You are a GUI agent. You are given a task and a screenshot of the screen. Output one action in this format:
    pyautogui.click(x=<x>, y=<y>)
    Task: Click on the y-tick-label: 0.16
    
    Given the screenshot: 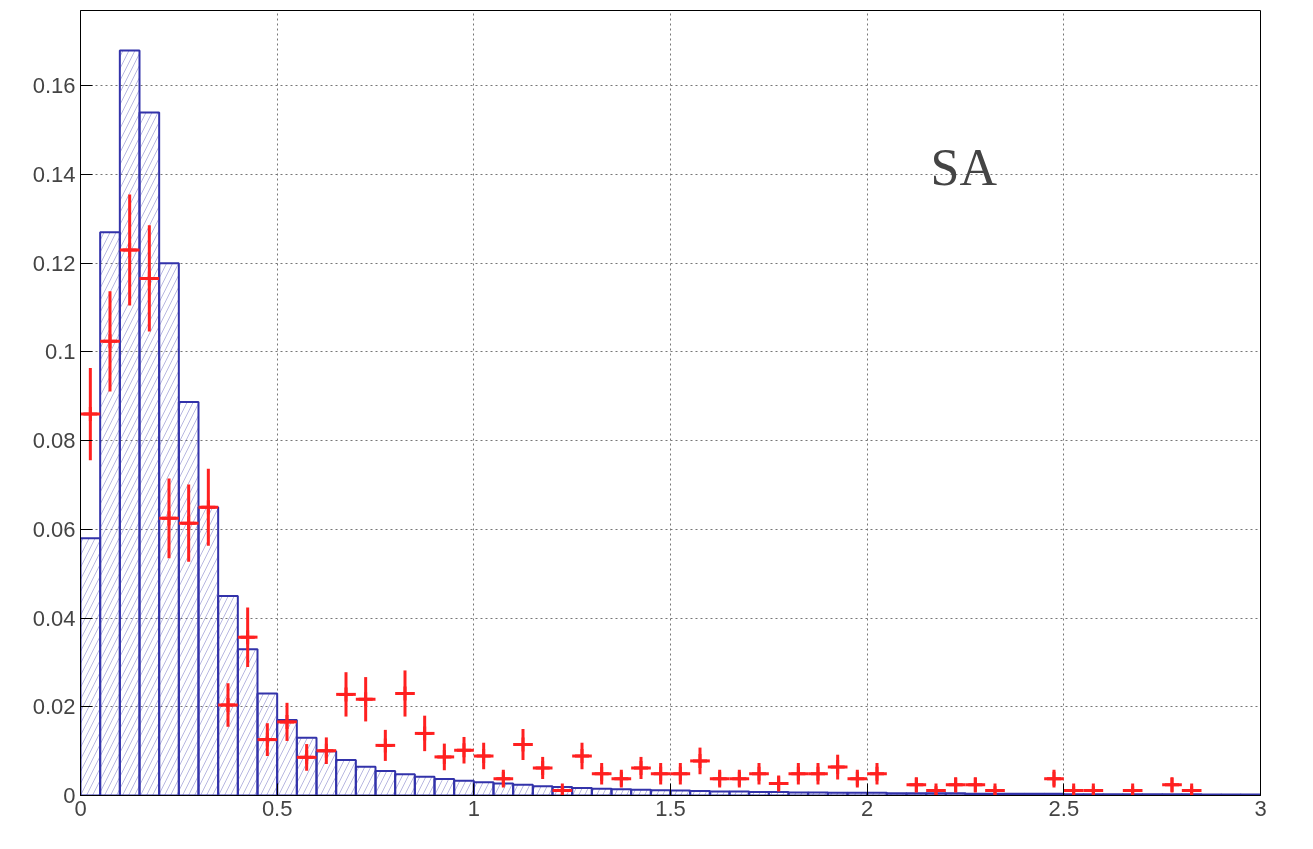 What is the action you would take?
    pyautogui.click(x=54, y=86)
    